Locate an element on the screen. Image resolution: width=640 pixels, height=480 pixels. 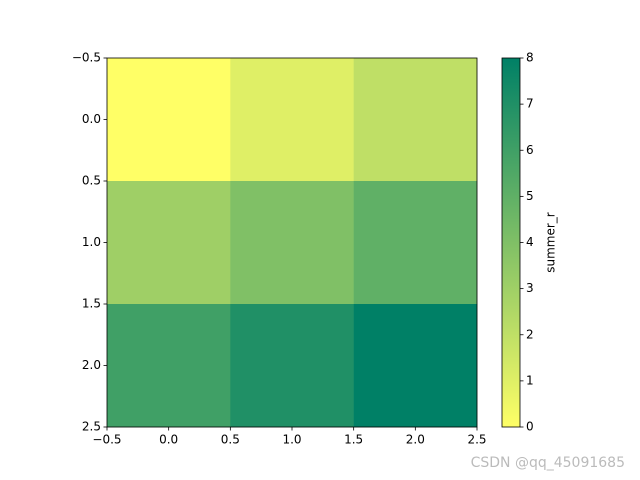
watermark: CSDN @qq_45091685 is located at coordinates (548, 463).